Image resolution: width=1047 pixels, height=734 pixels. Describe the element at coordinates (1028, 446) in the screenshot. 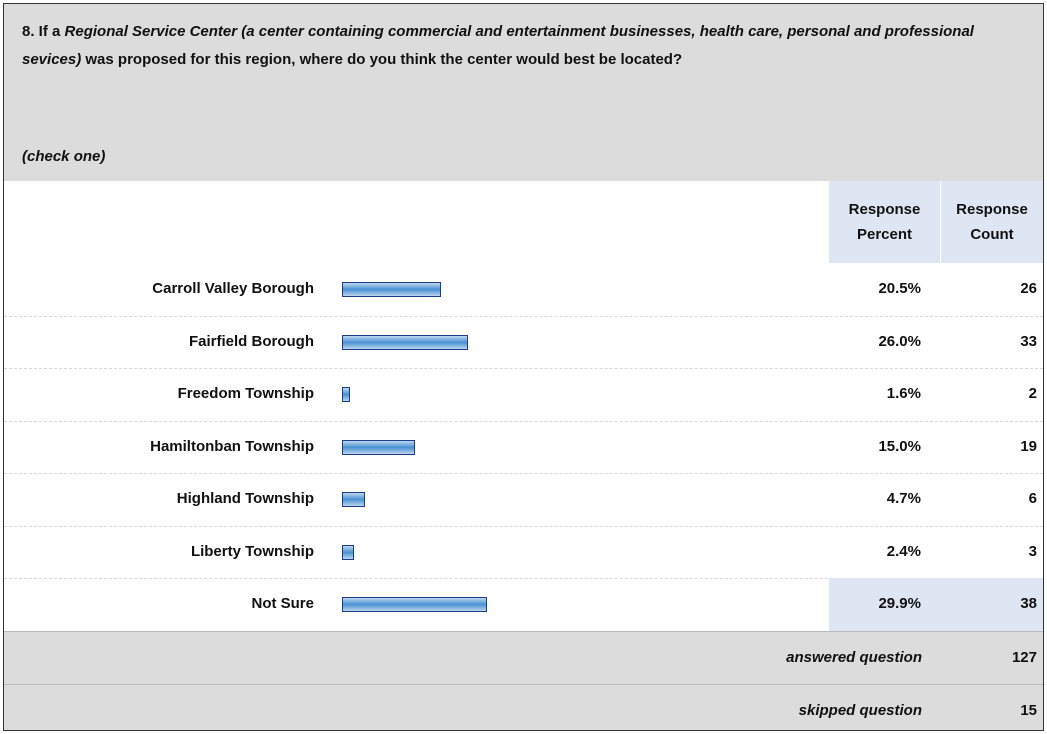

I see `count: 19` at that location.